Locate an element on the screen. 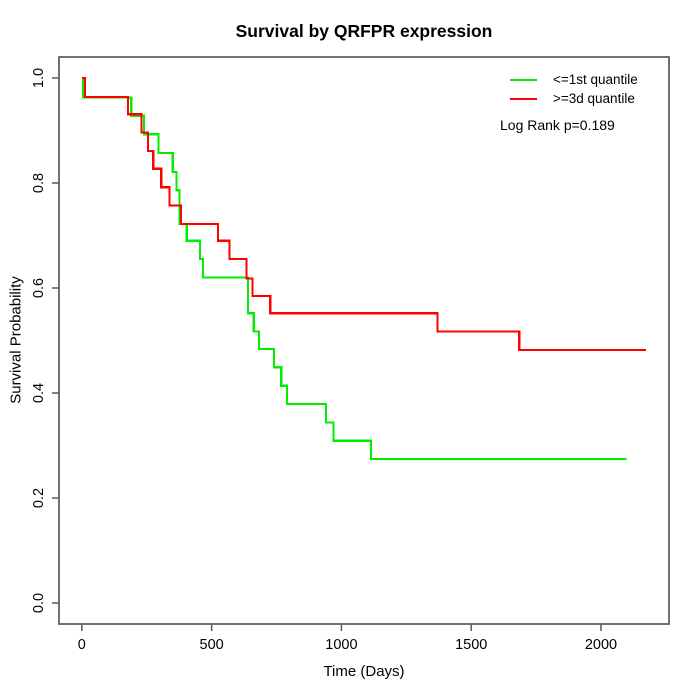 This screenshot has height=700, width=700. legend-label-first-quantile: <=1st quantile is located at coordinates (595, 79).